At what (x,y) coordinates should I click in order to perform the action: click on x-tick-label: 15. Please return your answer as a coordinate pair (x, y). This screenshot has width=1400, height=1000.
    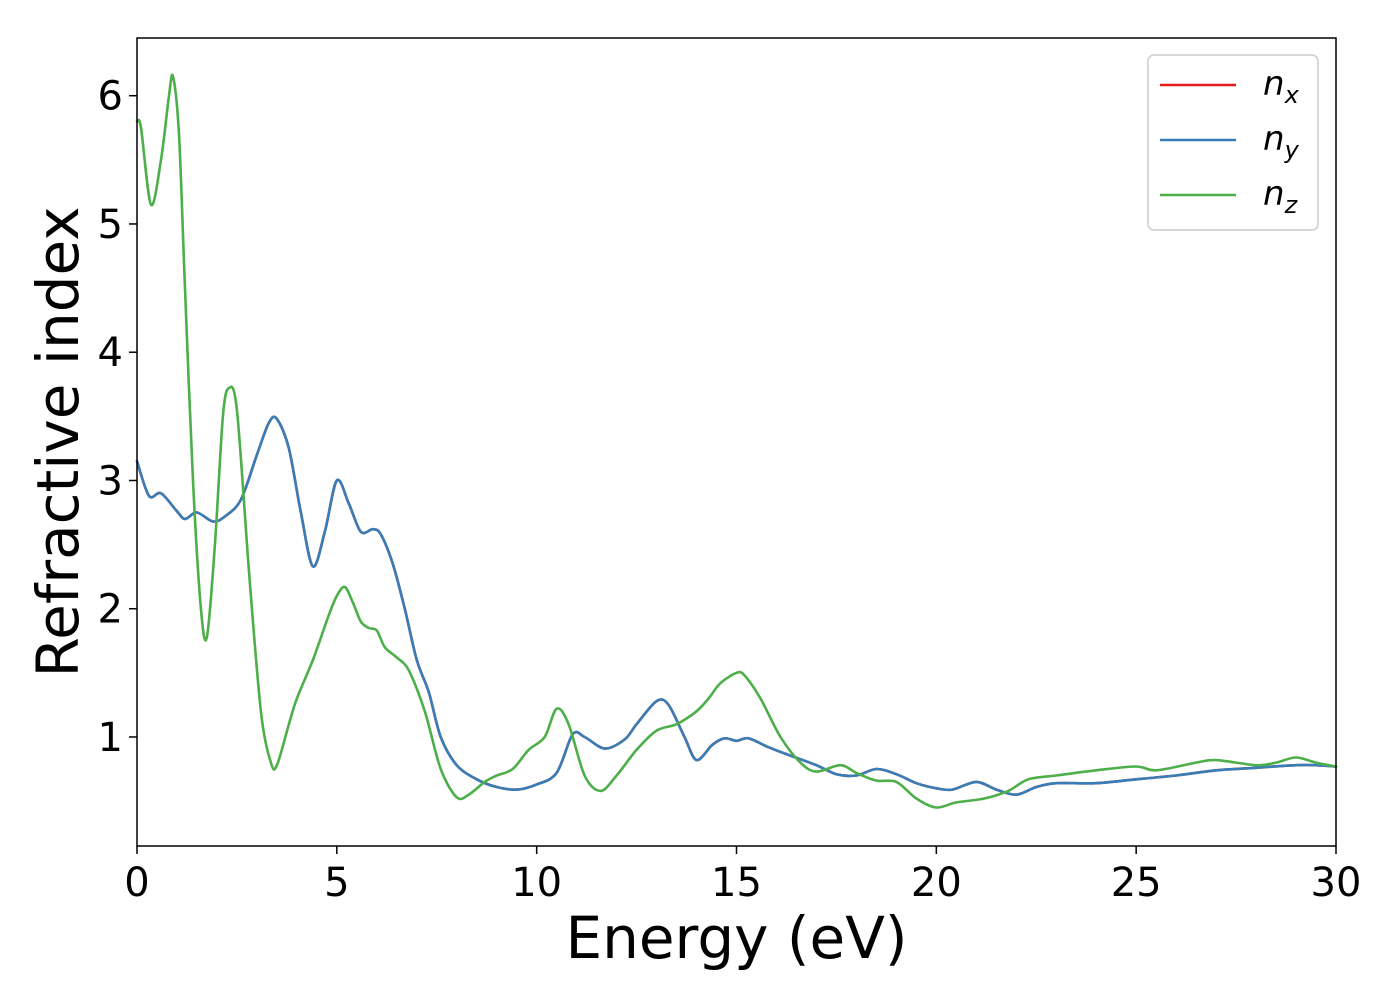
    Looking at the image, I should click on (736, 883).